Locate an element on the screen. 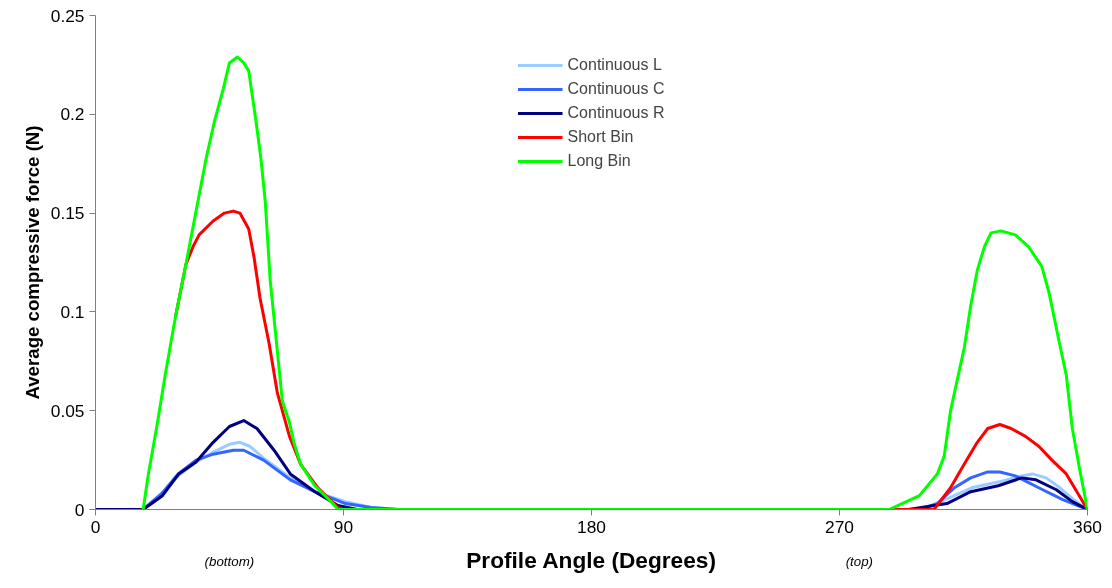  x-tick-label: 90 is located at coordinates (343, 526).